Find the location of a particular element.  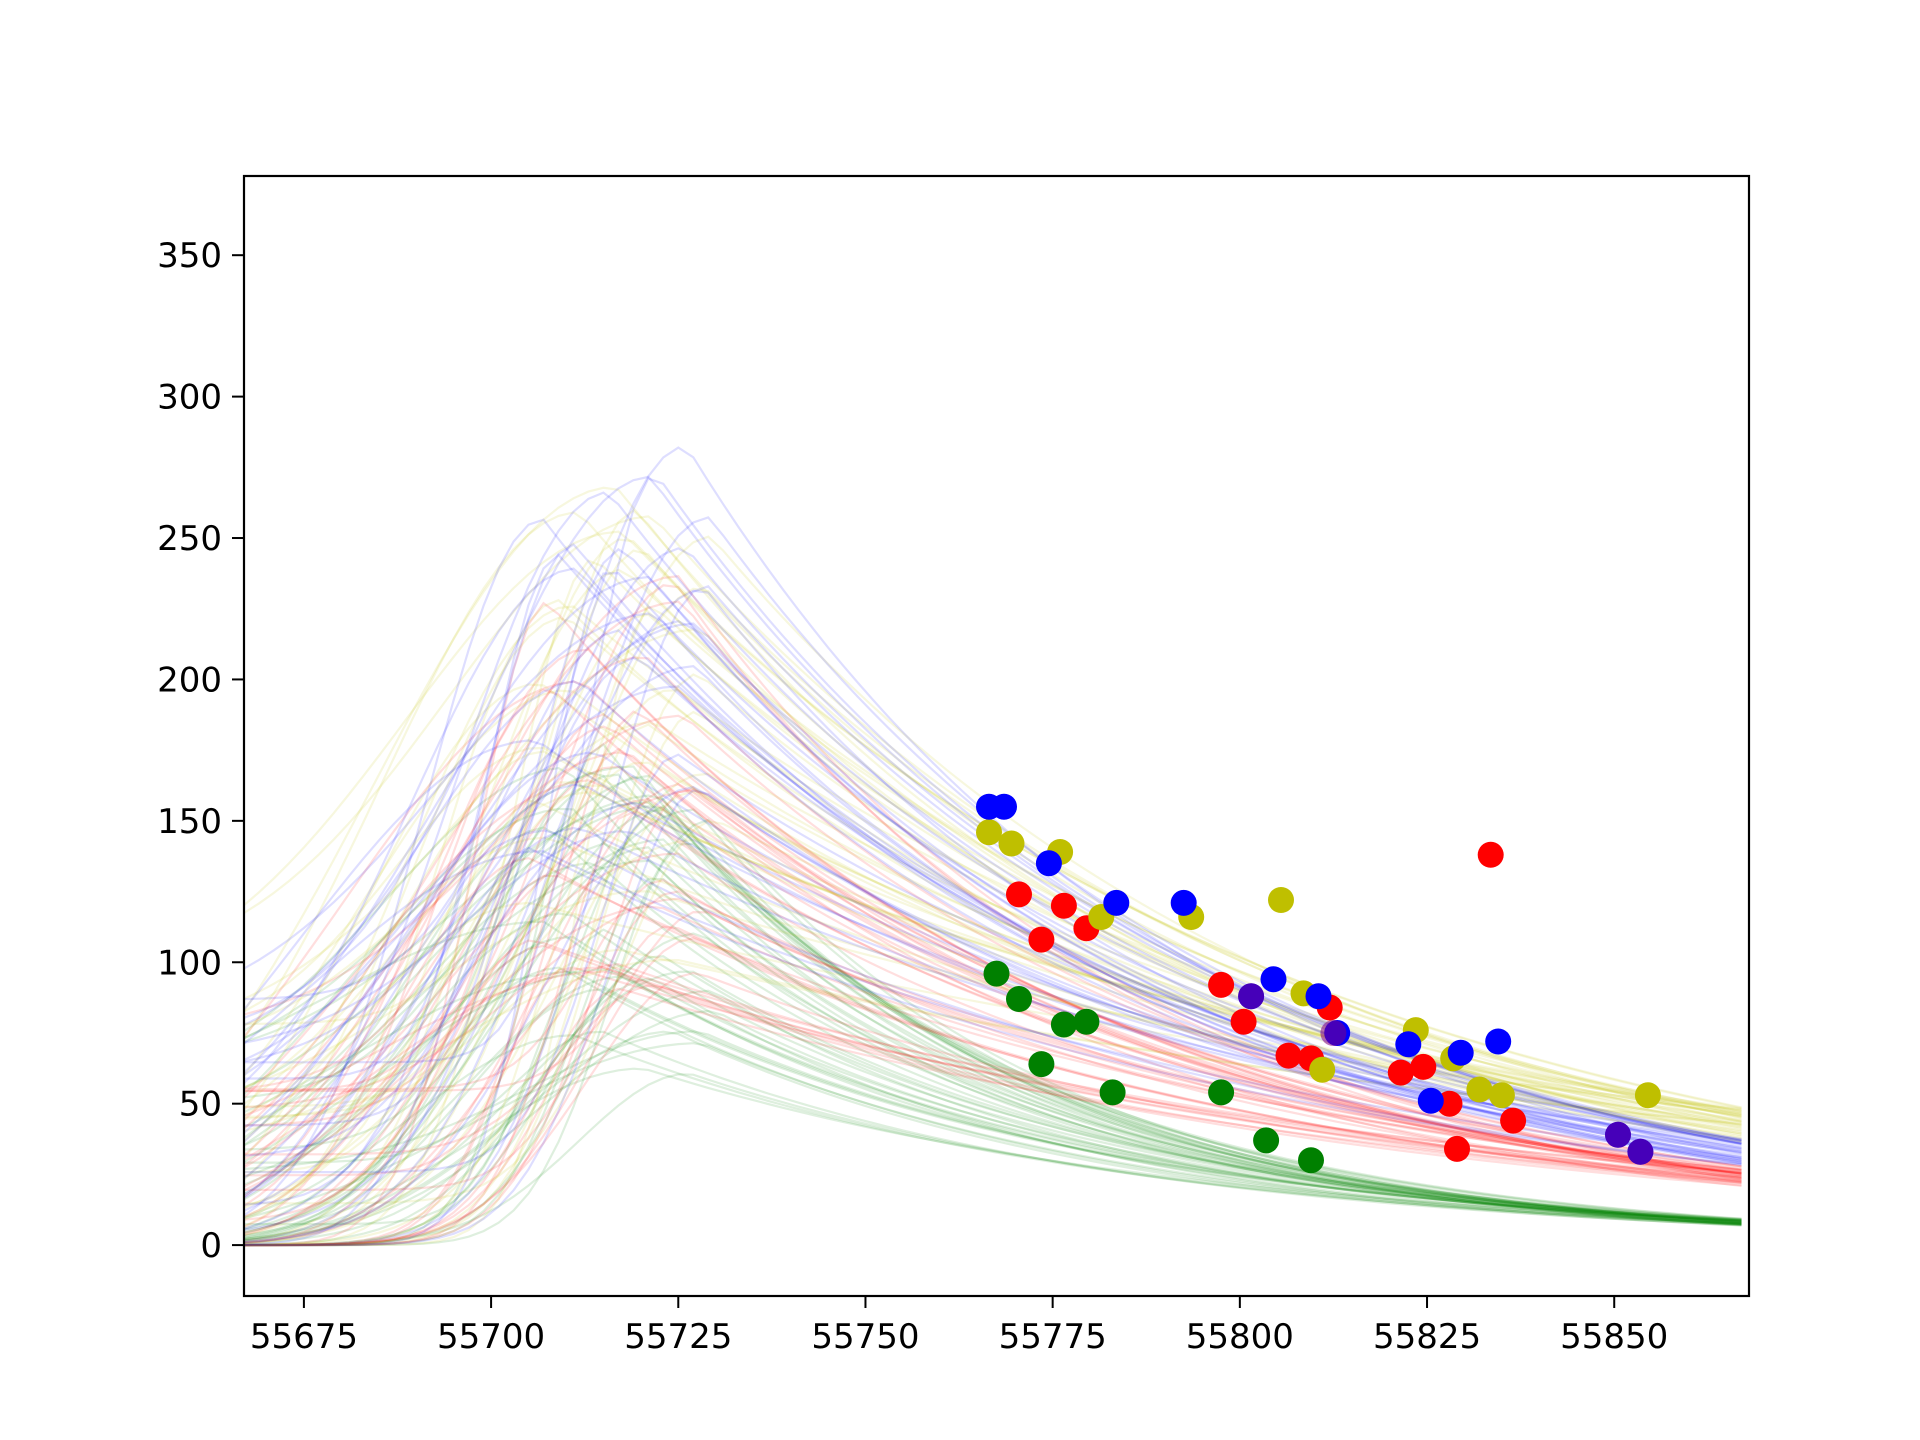

x-axis: 55675 55700 55725 55750 55775 55800 55825 55850 is located at coordinates (959, 1326).